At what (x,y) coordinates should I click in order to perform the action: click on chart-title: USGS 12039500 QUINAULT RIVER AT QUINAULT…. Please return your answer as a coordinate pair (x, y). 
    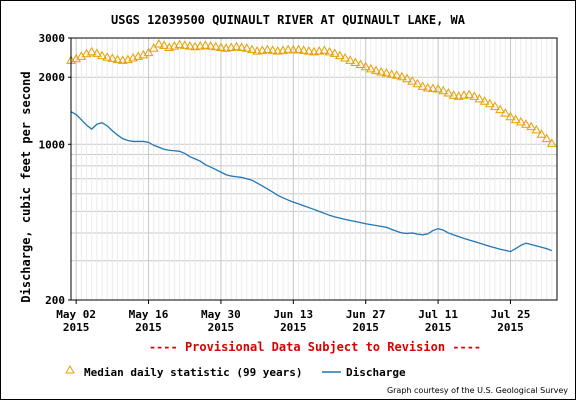
    Looking at the image, I should click on (288, 20).